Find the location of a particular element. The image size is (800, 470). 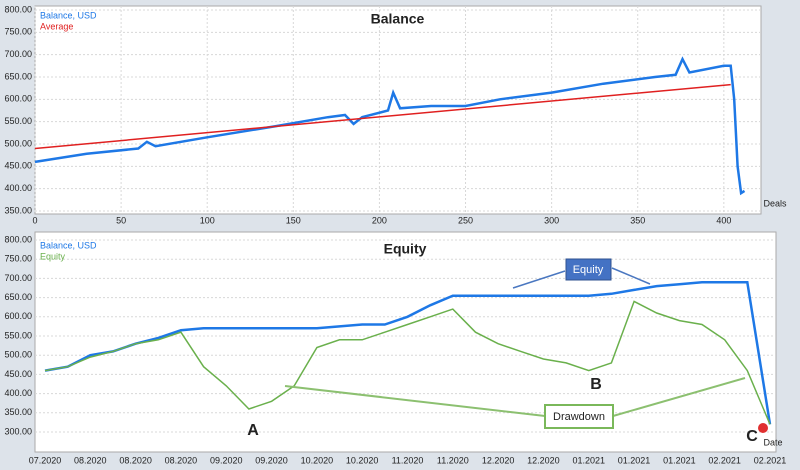

marker is located at coordinates (763, 428).